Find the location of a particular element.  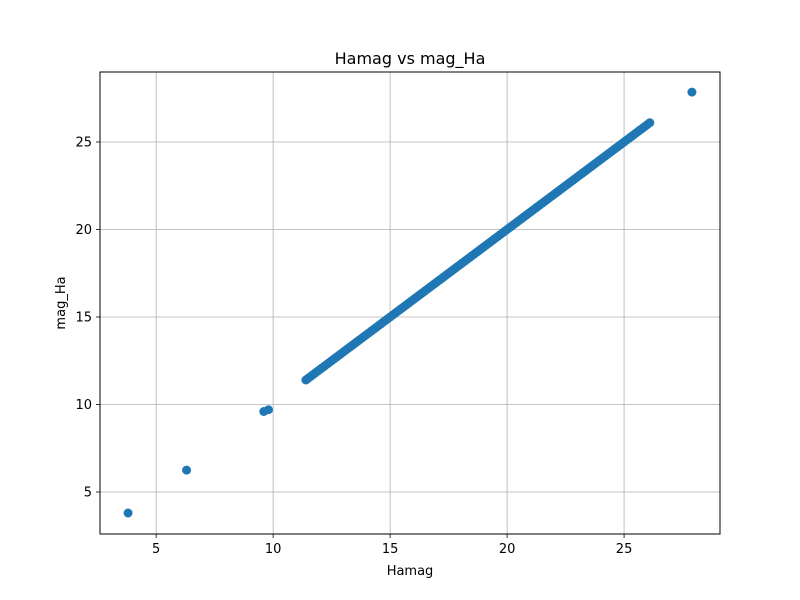

y-tick-label: 20 is located at coordinates (83, 230).